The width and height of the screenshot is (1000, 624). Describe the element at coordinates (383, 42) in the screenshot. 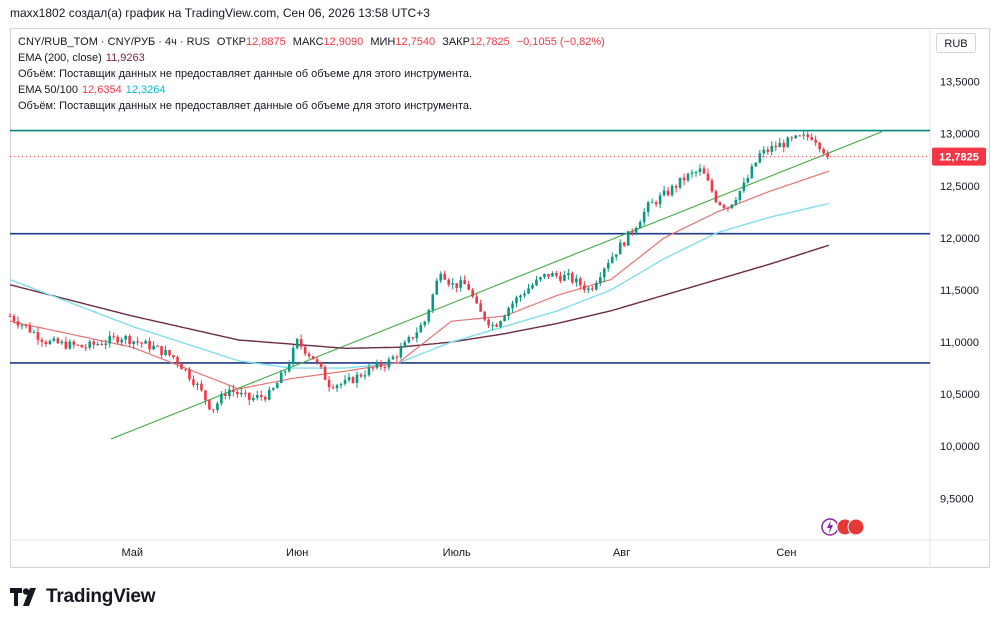

I see `legend-low-label: МИН` at that location.